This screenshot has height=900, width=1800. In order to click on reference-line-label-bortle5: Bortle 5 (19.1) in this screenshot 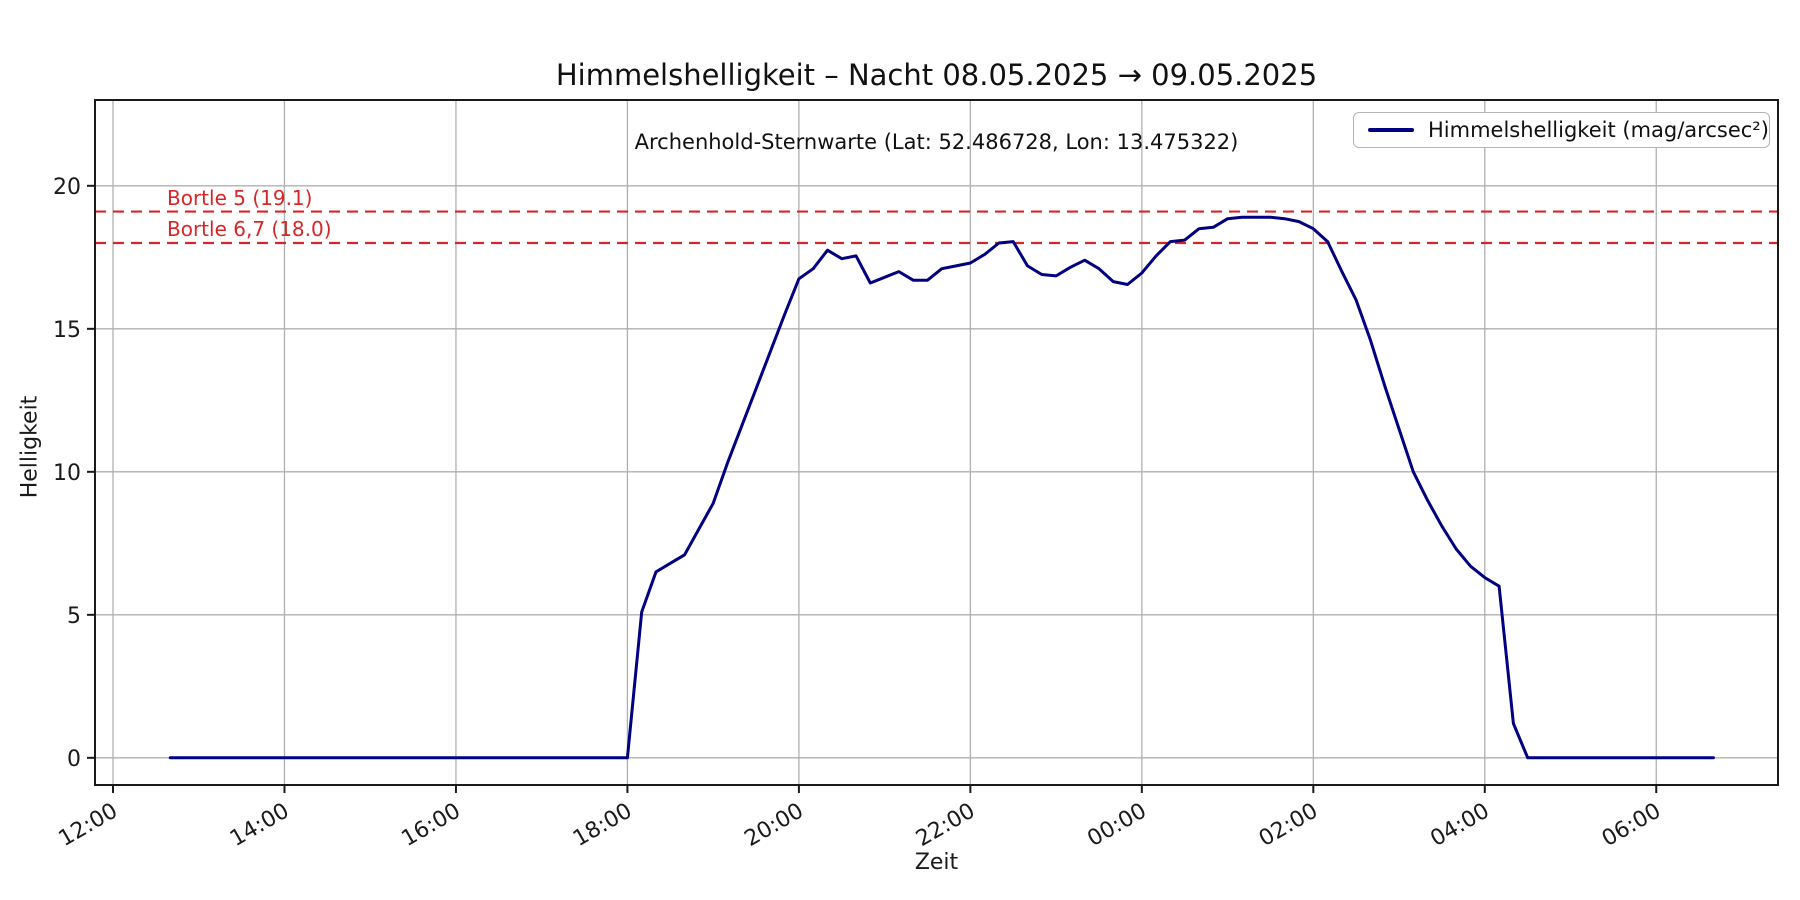, I will do `click(240, 198)`.